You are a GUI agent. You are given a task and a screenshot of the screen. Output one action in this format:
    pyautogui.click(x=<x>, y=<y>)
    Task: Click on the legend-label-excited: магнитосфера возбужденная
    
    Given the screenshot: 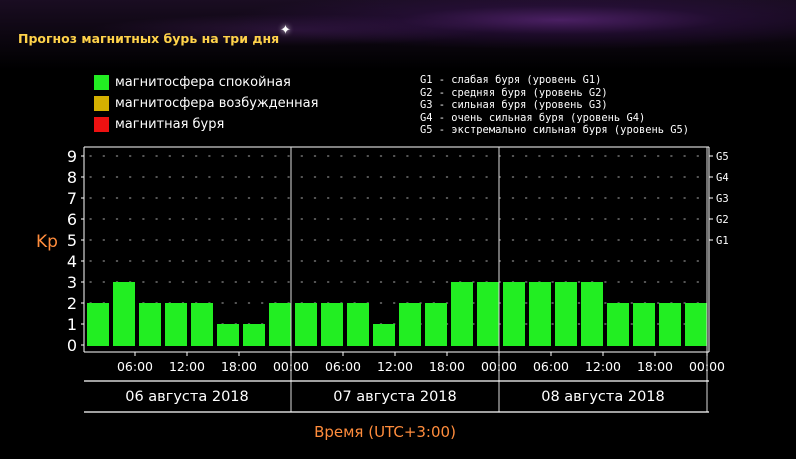 What is the action you would take?
    pyautogui.click(x=217, y=103)
    